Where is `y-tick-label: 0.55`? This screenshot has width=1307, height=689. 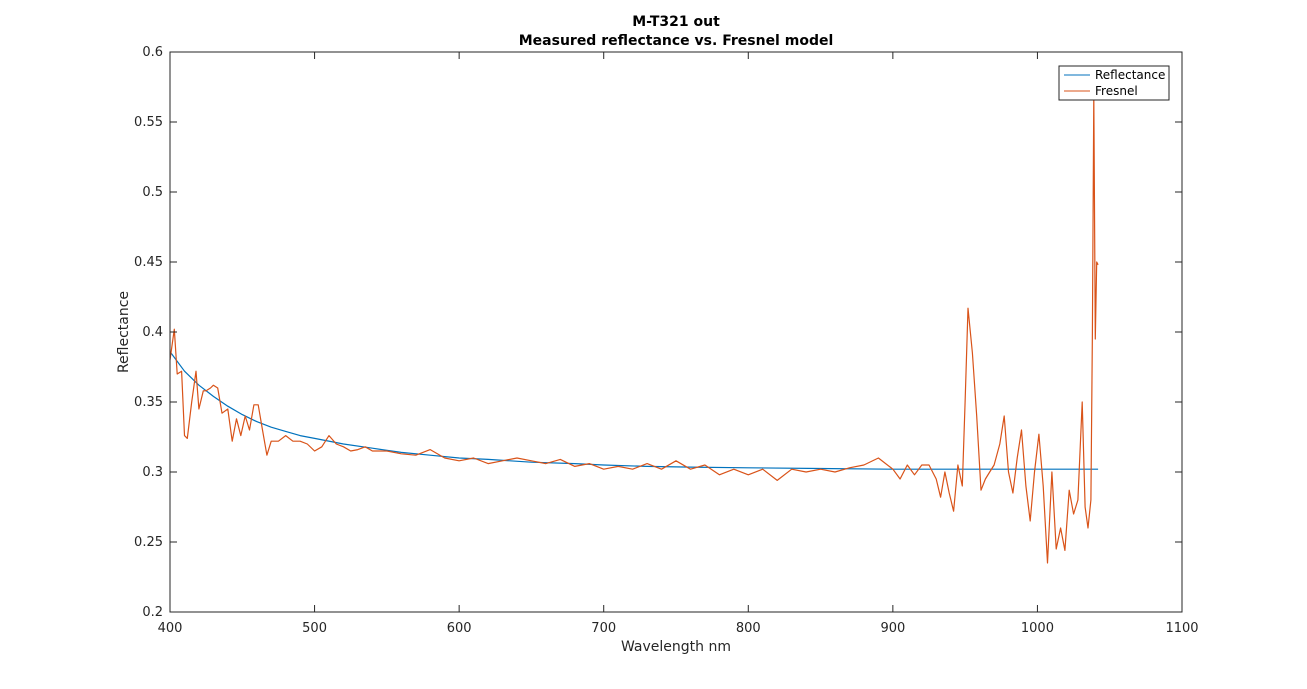
y-tick-label: 0.55 is located at coordinates (148, 122).